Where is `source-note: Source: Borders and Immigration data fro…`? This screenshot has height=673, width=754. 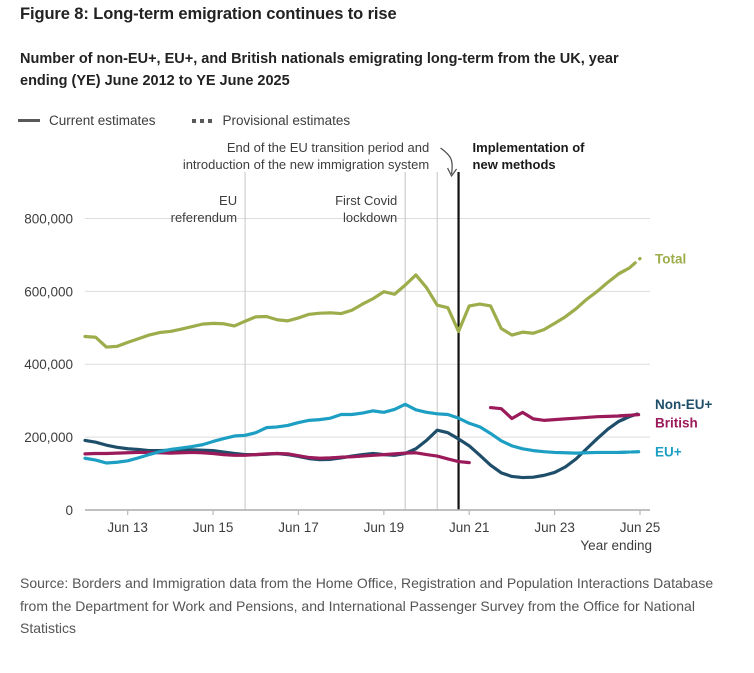
source-note: Source: Borders and Immigration data fro… is located at coordinates (367, 606).